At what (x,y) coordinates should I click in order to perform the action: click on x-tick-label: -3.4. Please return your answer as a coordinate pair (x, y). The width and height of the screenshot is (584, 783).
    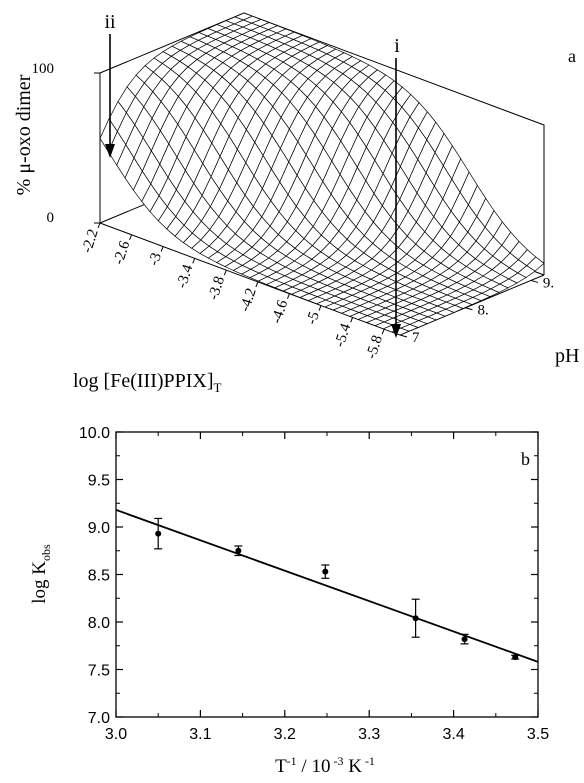
    Looking at the image, I should click on (185, 276).